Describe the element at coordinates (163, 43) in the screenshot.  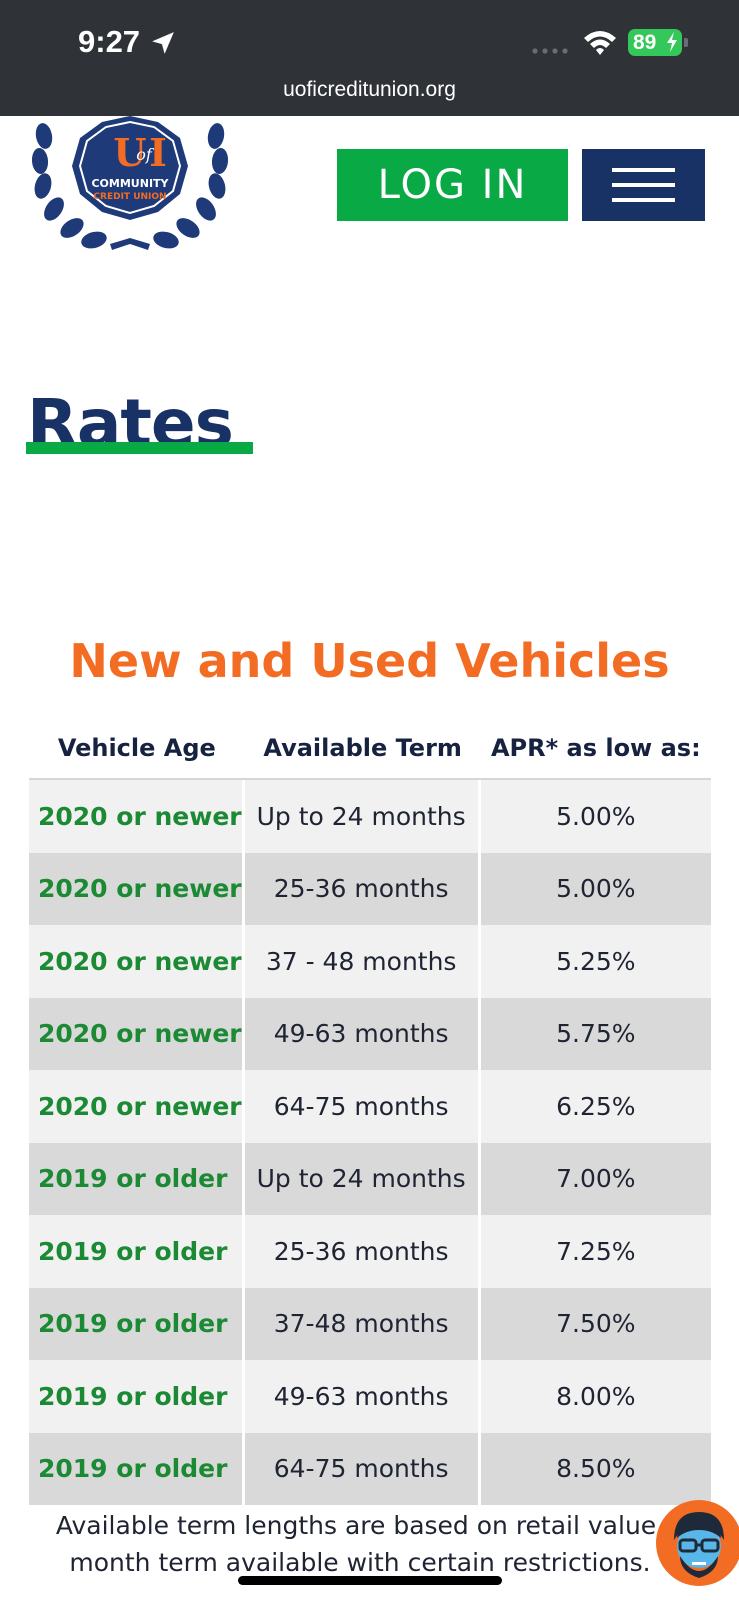
I see `location-arrow-icon` at that location.